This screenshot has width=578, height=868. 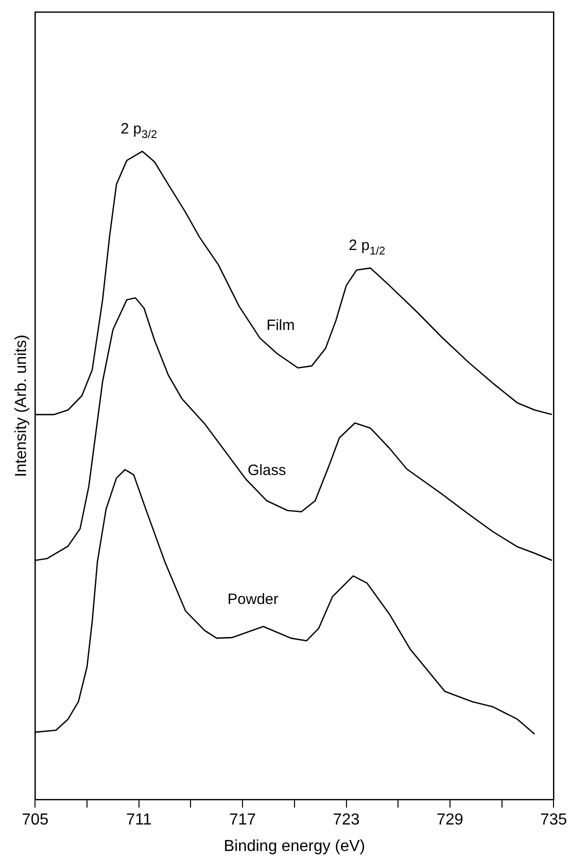 What do you see at coordinates (280, 325) in the screenshot?
I see `series-label: Film` at bounding box center [280, 325].